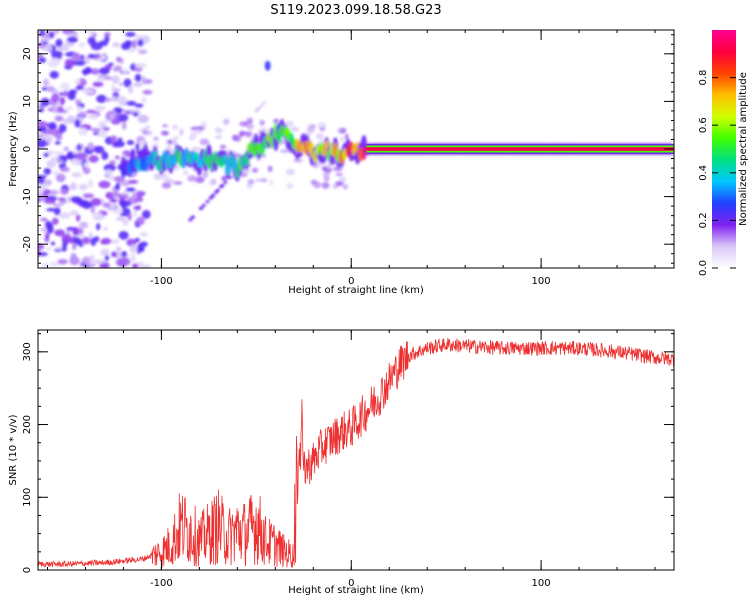 Image resolution: width=750 pixels, height=600 pixels. What do you see at coordinates (13, 149) in the screenshot?
I see `spectrogram-y-axis-label: Frequency (Hz)` at bounding box center [13, 149].